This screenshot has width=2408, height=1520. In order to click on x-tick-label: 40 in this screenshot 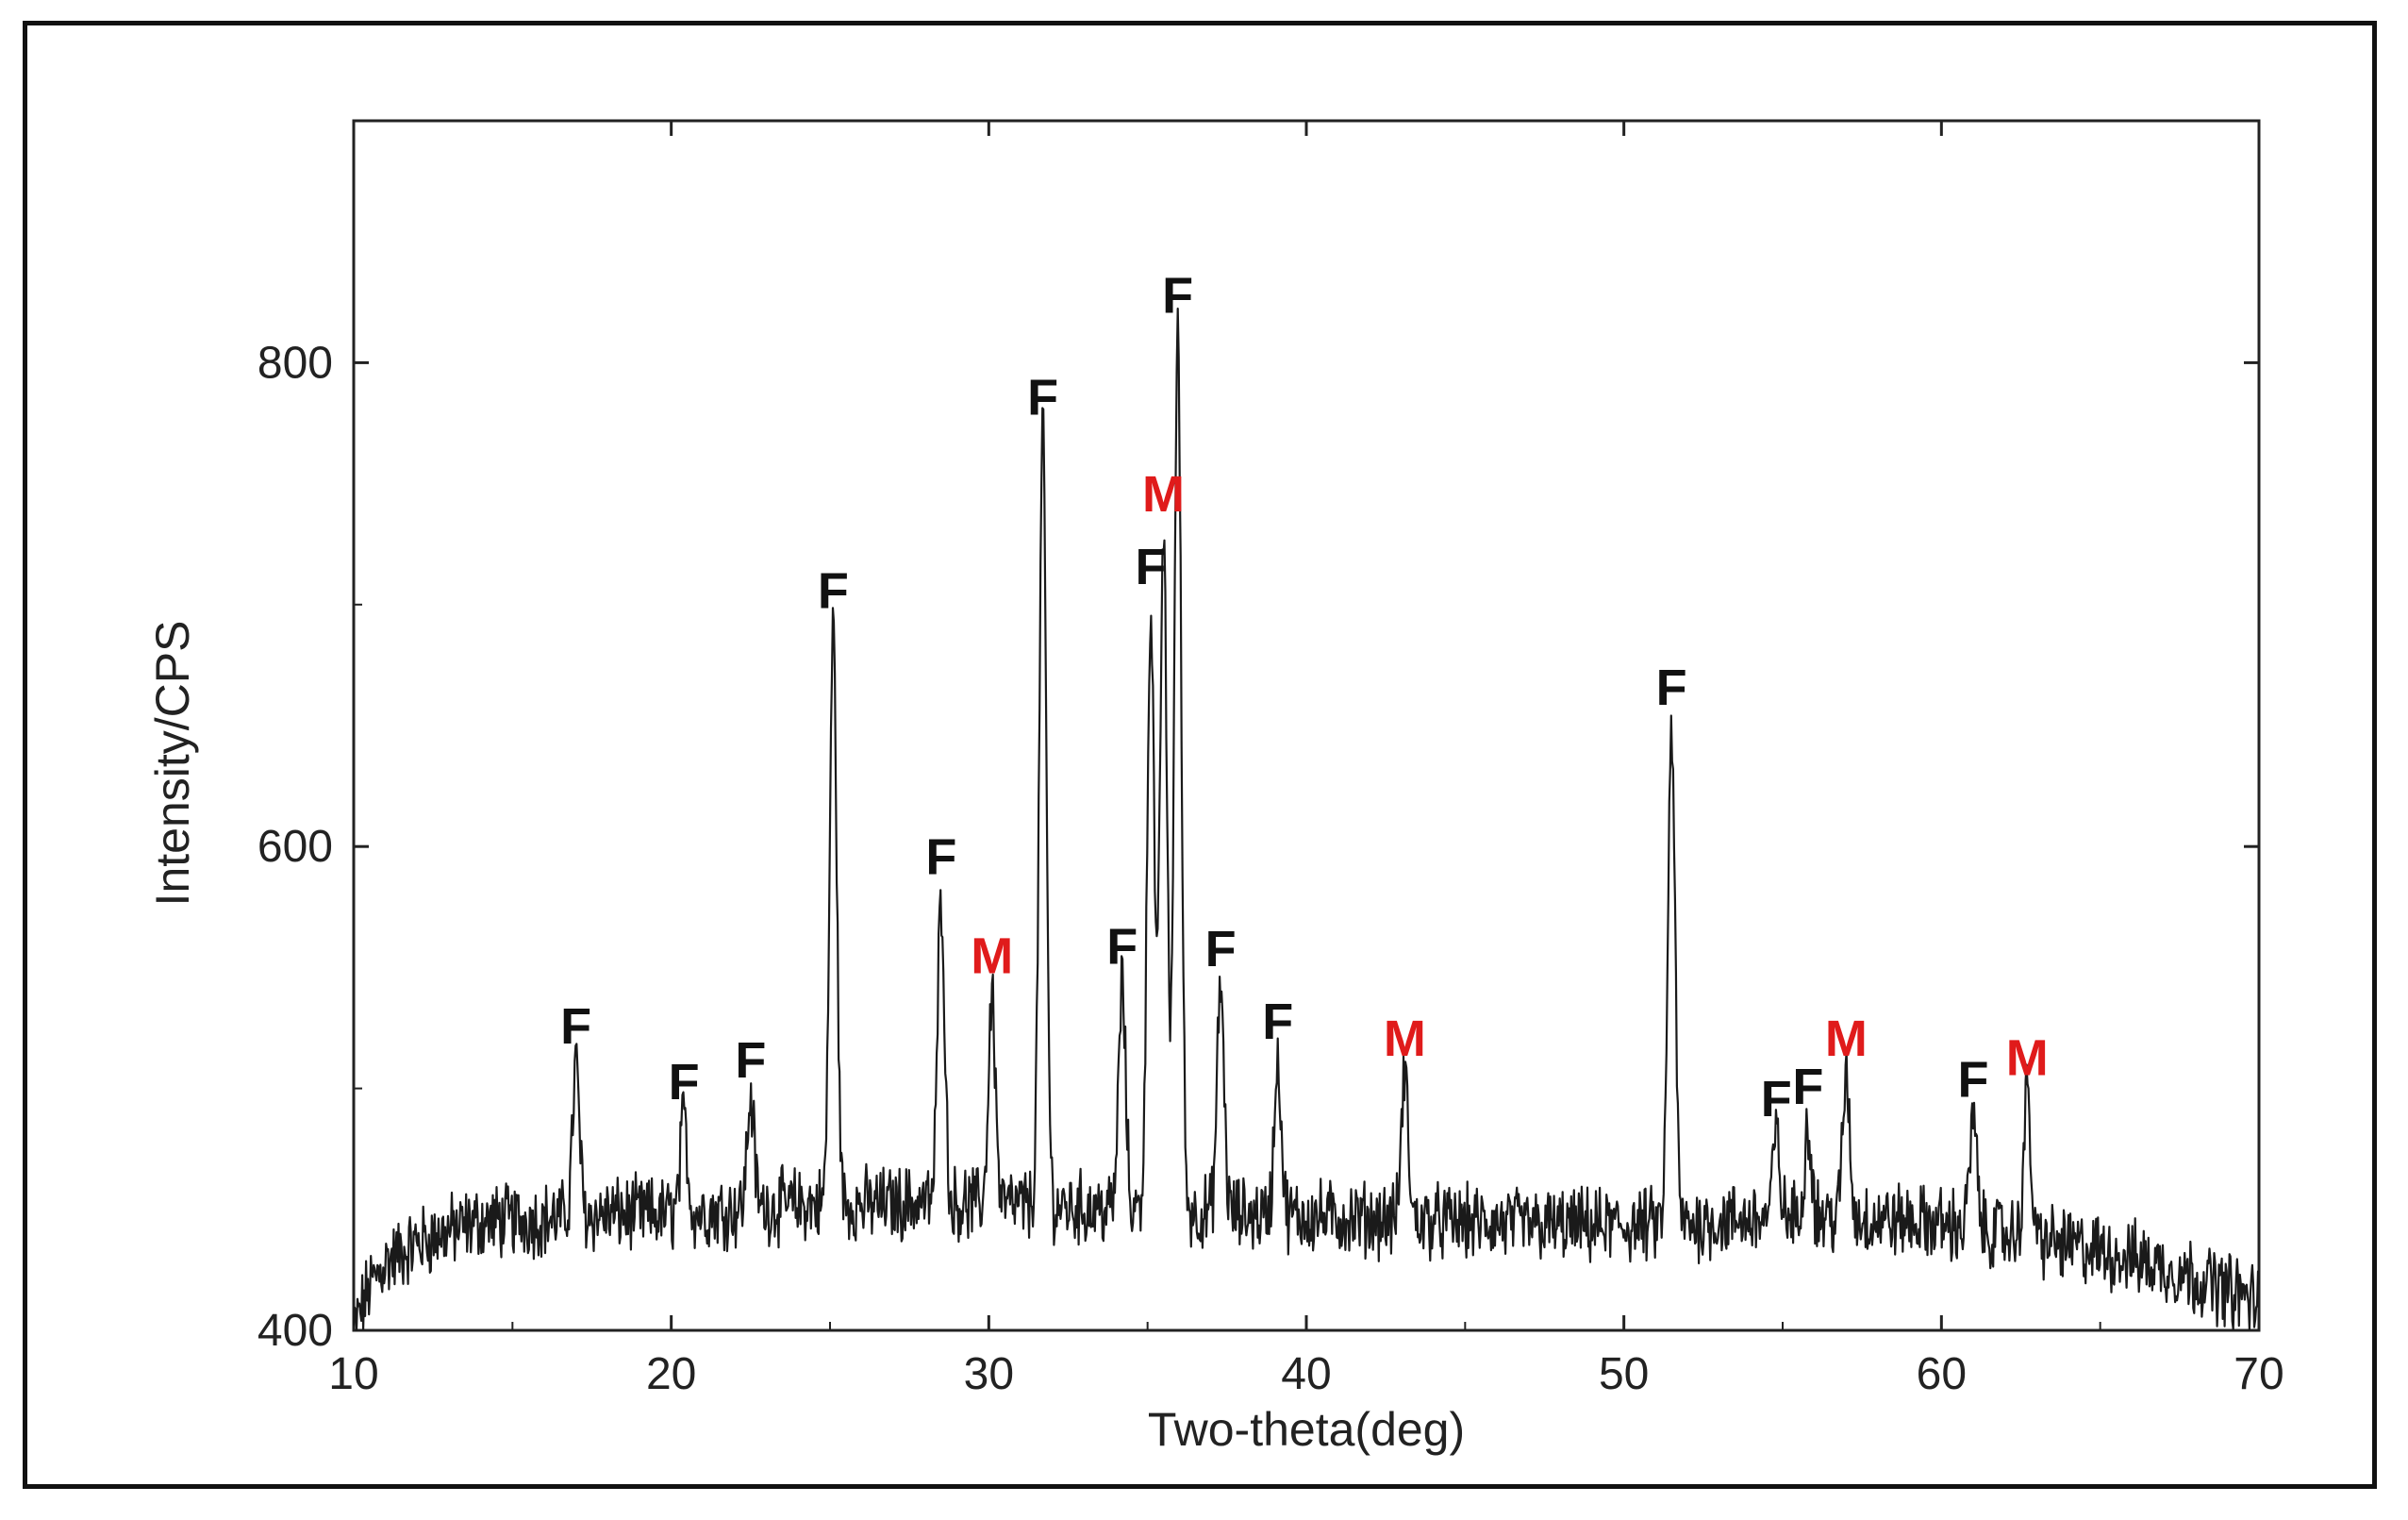, I will do `click(1306, 1374)`.